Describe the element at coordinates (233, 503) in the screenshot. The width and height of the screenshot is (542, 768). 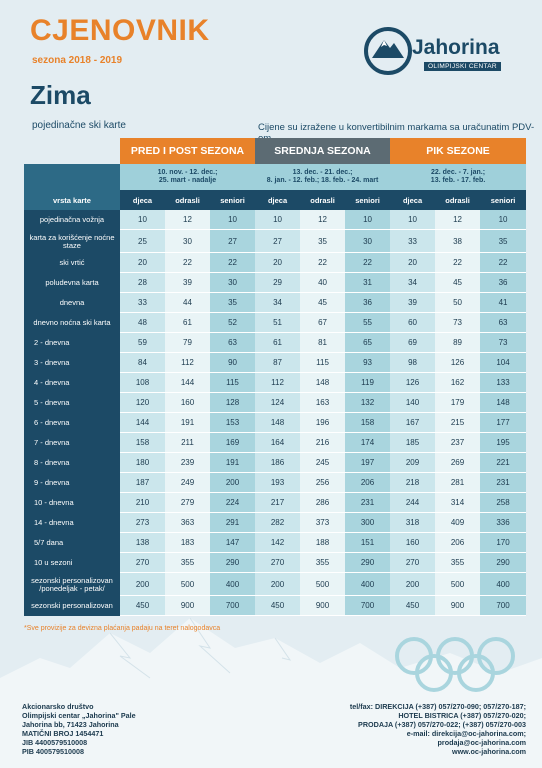
I see `price-cell: 224` at that location.